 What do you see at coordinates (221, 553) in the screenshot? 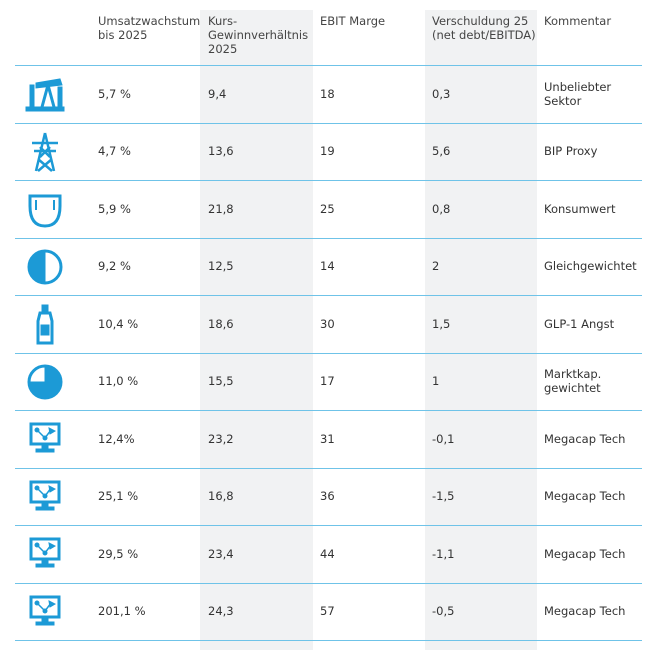
I see `table-cell: 23,4` at bounding box center [221, 553].